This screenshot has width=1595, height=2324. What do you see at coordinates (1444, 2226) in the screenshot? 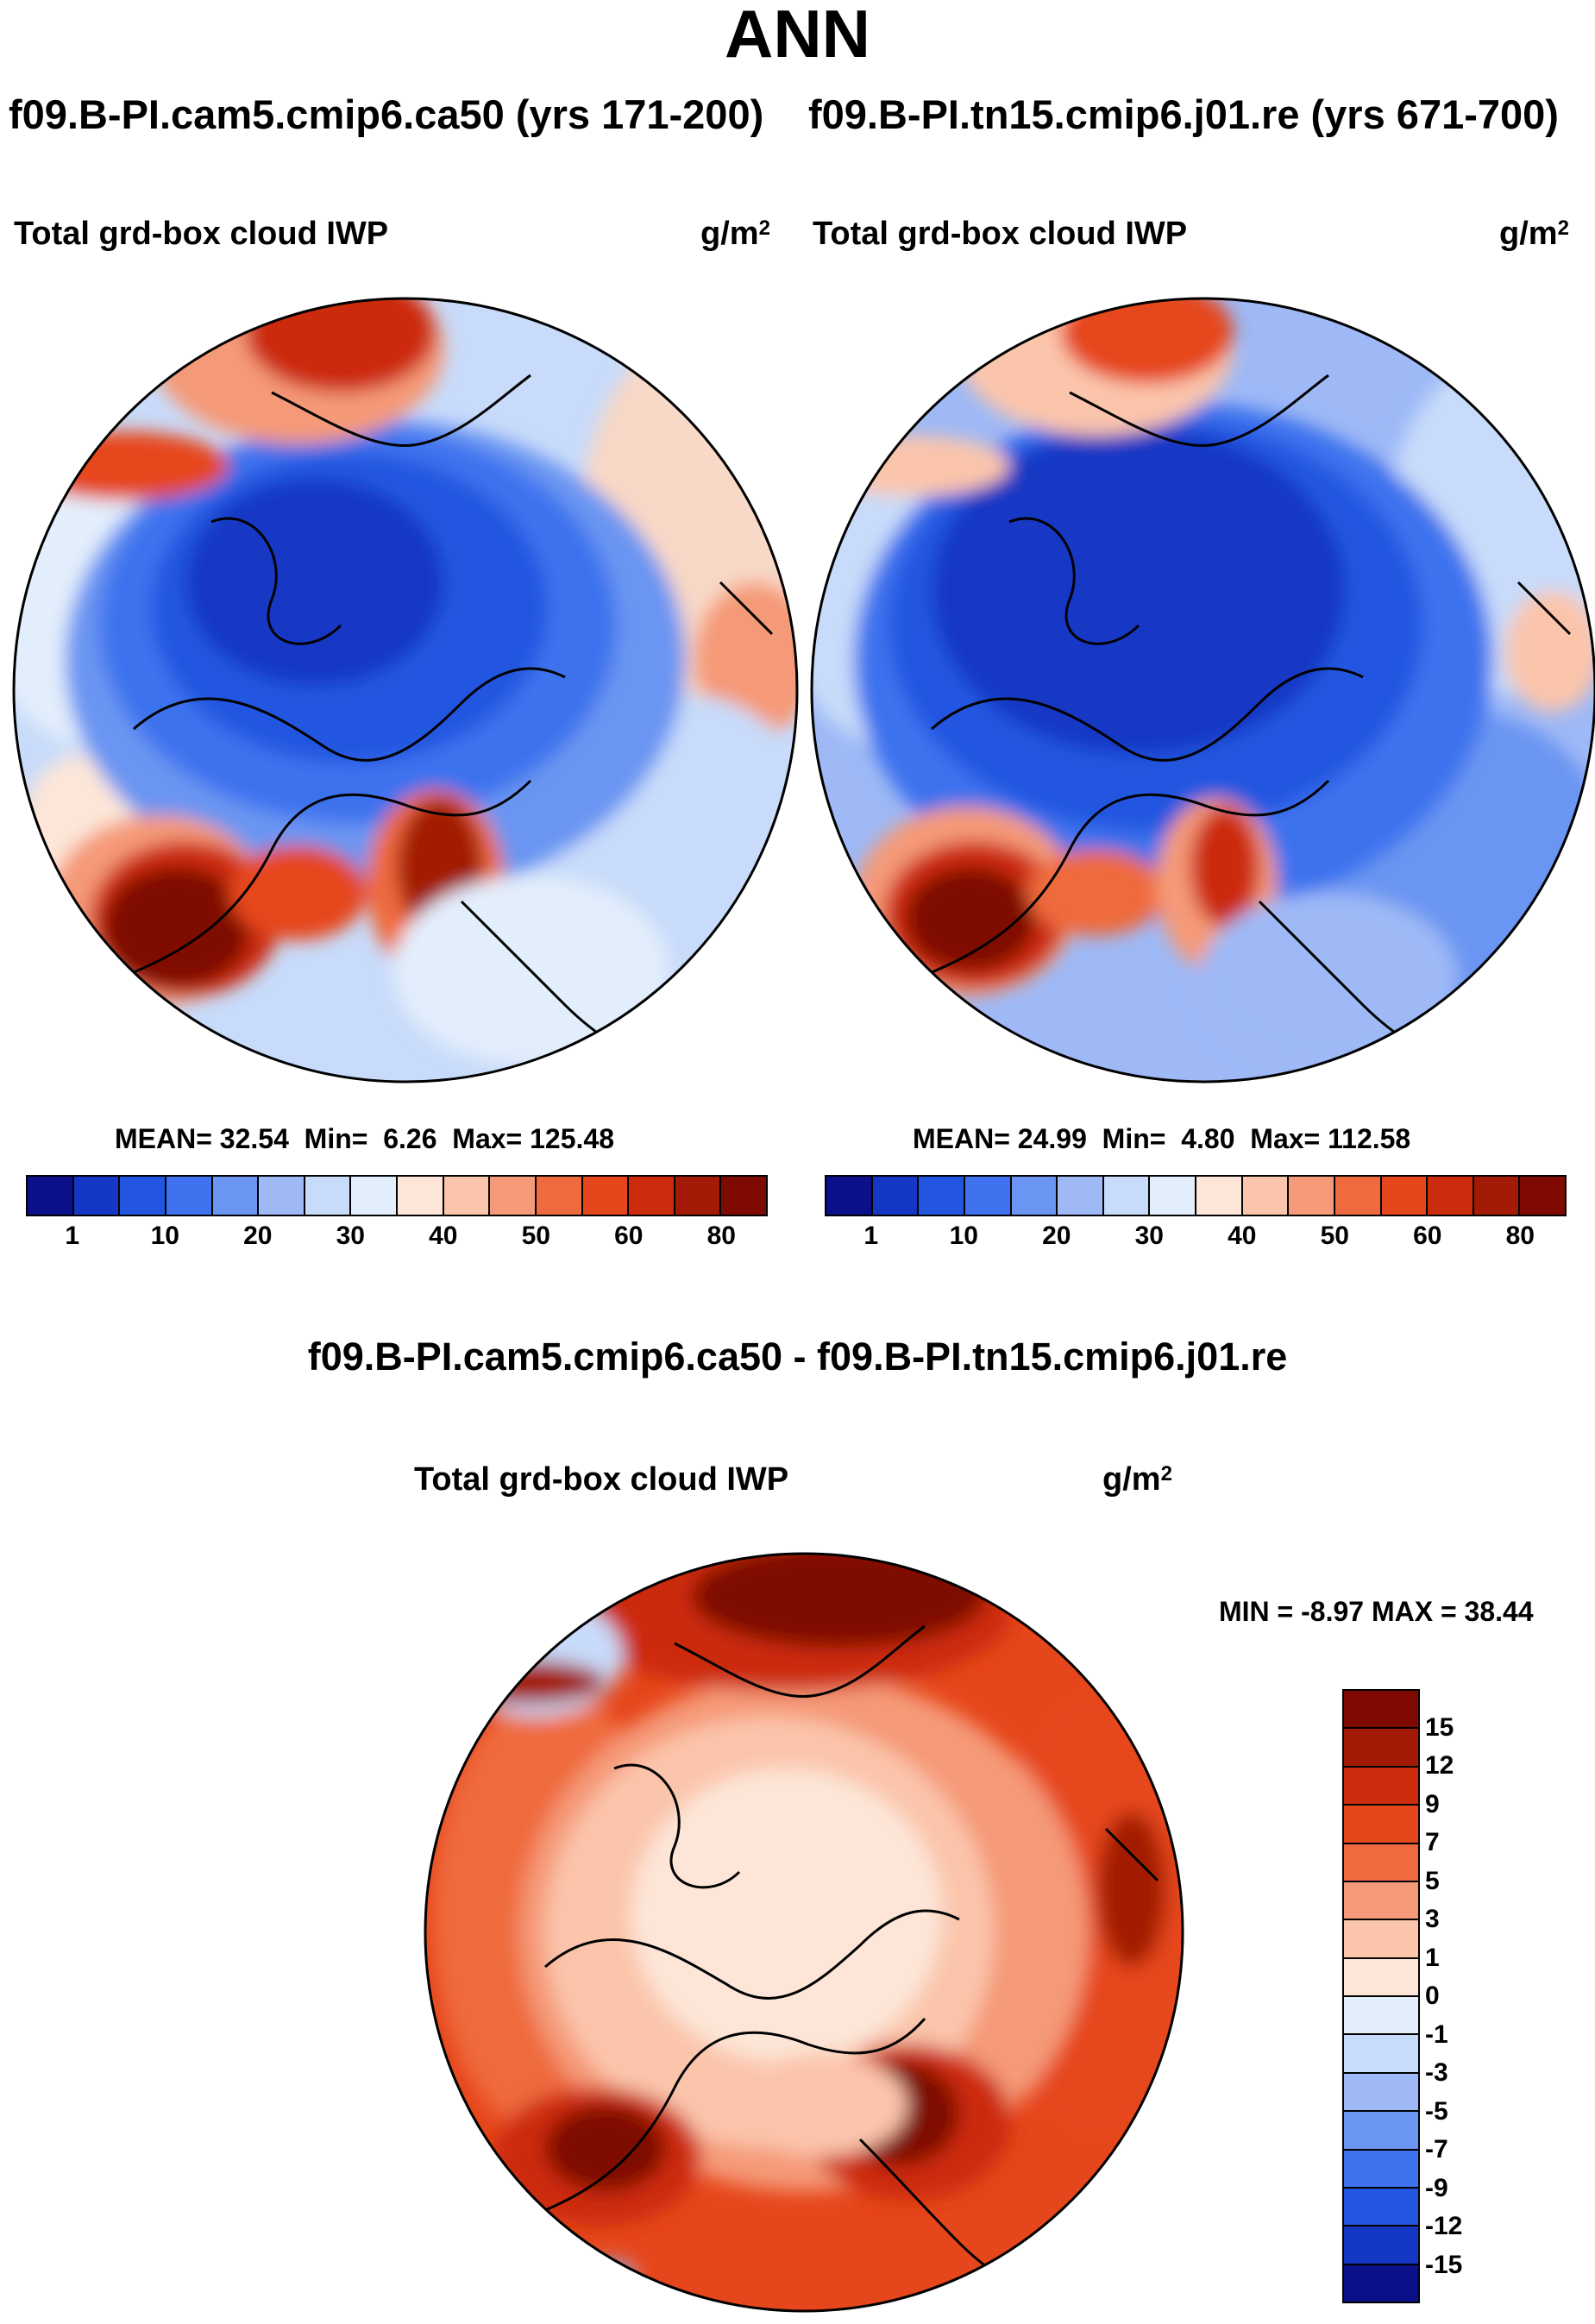
I see `panel-diff-colorbar-tick-label: -12` at bounding box center [1444, 2226].